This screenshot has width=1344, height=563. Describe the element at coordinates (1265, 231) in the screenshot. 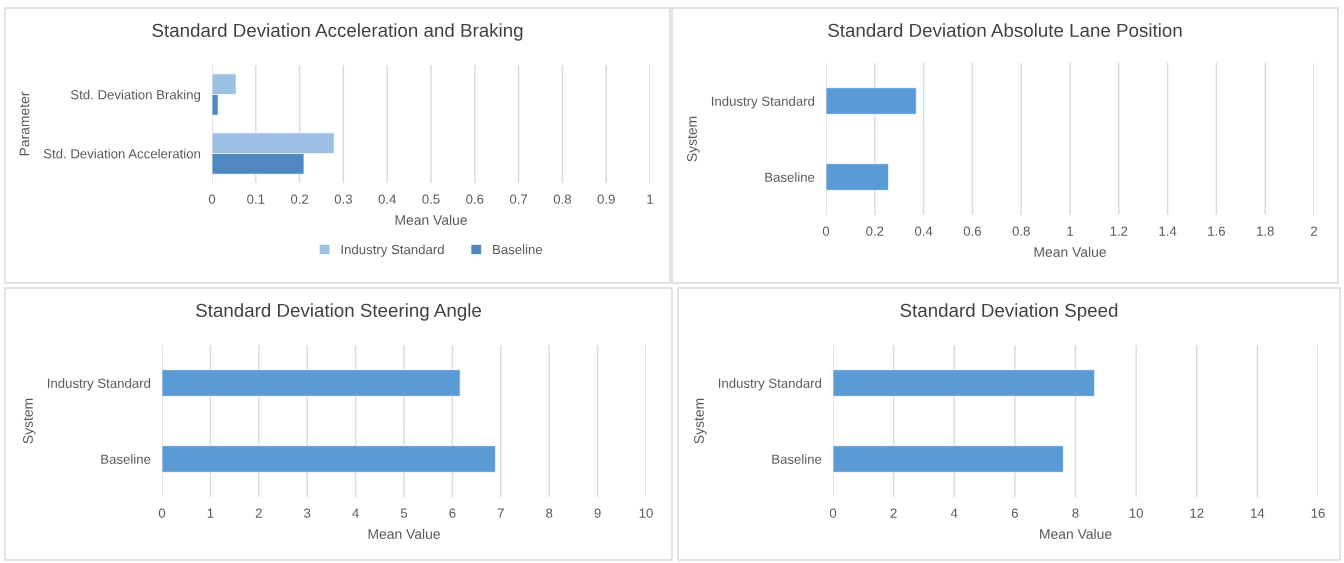

I see `x-tick-label: 1.8` at that location.